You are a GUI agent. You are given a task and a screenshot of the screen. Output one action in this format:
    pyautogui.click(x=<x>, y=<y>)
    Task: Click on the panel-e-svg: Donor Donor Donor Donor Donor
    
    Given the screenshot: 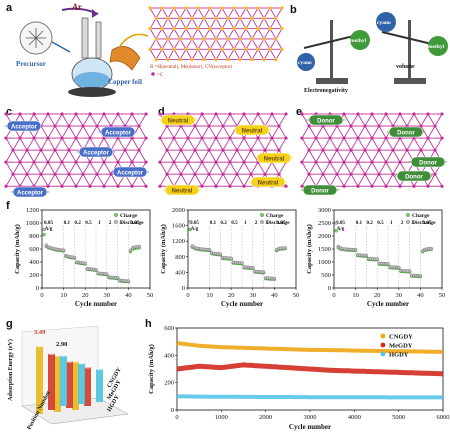 What is the action you would take?
    pyautogui.click(x=374, y=154)
    